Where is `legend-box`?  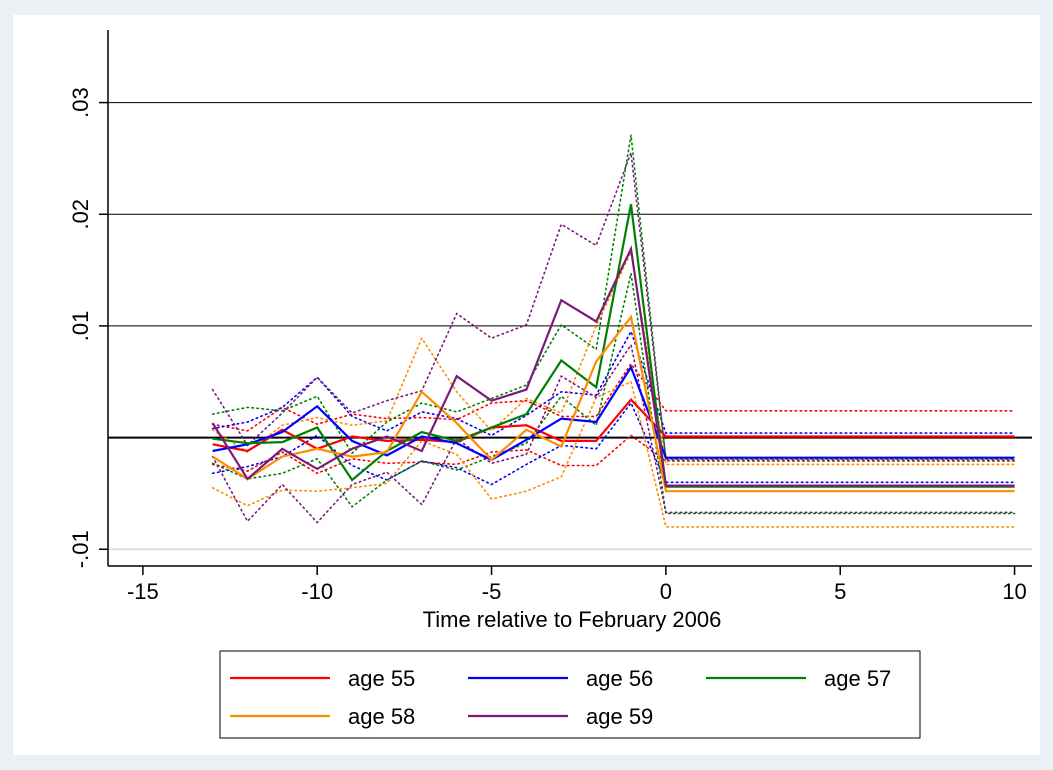 legend-box is located at coordinates (570, 694).